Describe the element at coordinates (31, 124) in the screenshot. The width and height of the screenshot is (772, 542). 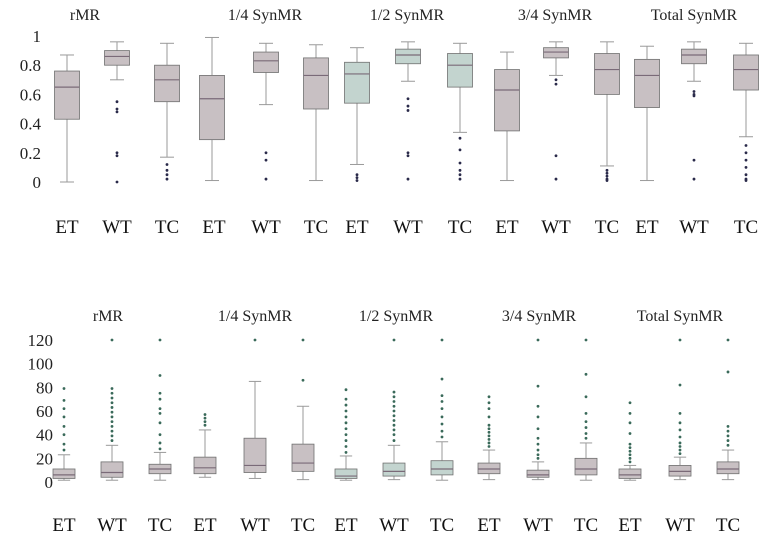
I see `y-tick-label: 0.4` at that location.